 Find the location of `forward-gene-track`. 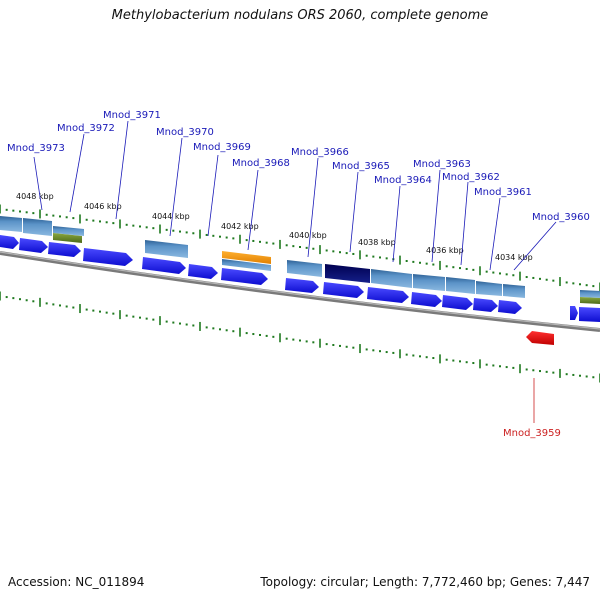

forward-gene-track is located at coordinates (300, 278).